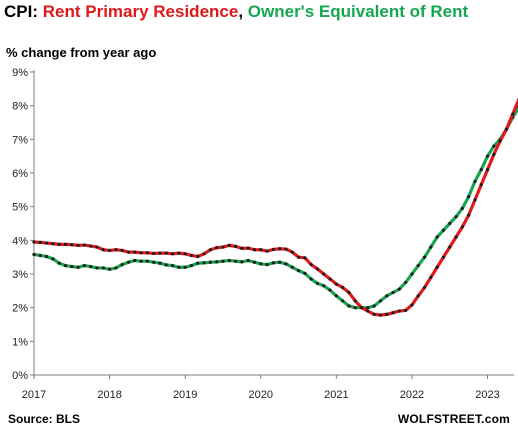 The height and width of the screenshot is (440, 518). Describe the element at coordinates (358, 11) in the screenshot. I see `title-oer-label: Owner's Equivalent of Rent` at that location.